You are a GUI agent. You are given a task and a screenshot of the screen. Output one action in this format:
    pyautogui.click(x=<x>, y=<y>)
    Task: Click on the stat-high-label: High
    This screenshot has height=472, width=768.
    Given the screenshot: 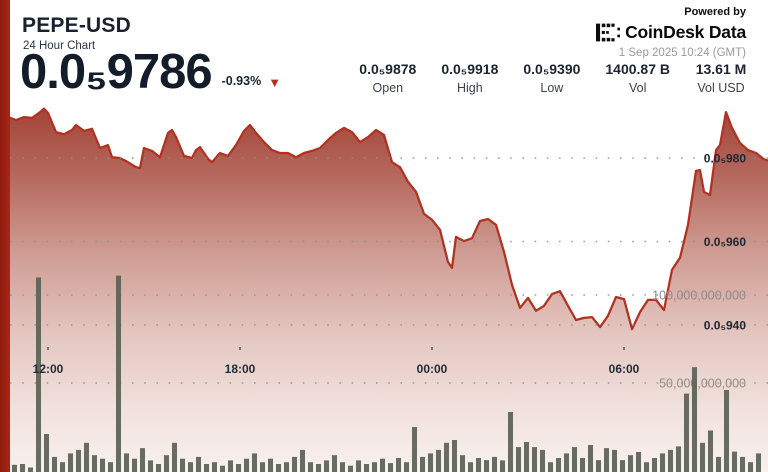 What is the action you would take?
    pyautogui.click(x=469, y=88)
    